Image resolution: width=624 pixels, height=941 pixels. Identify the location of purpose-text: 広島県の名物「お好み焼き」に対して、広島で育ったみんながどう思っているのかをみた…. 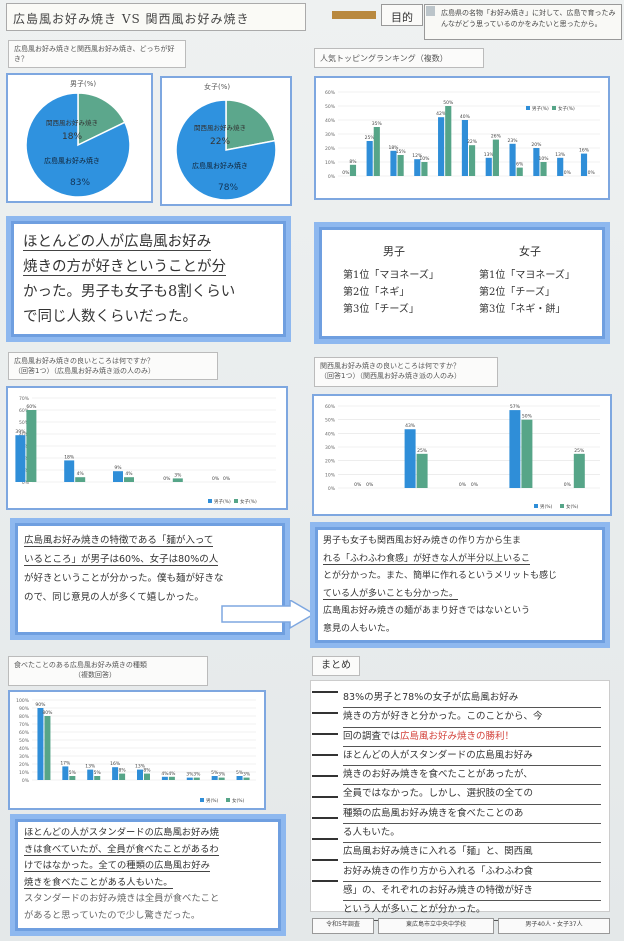
(523, 22).